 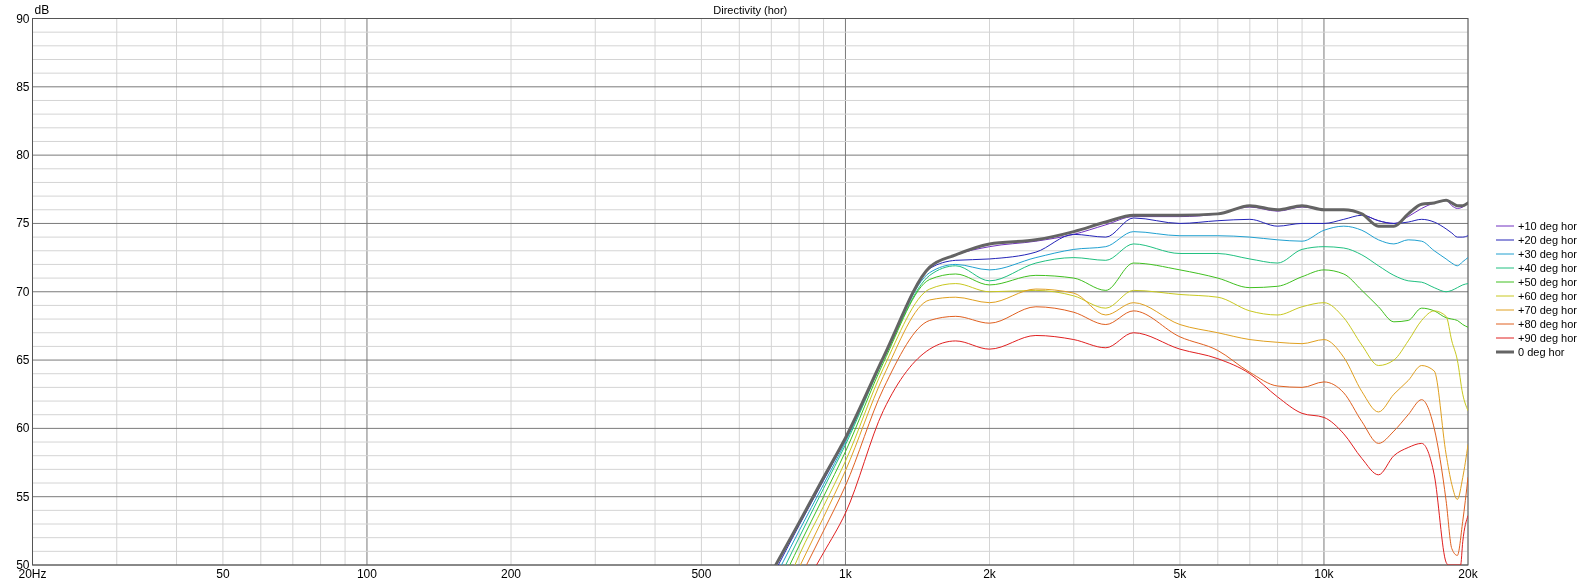 I want to click on x-tick-label: 50, so click(x=223, y=574).